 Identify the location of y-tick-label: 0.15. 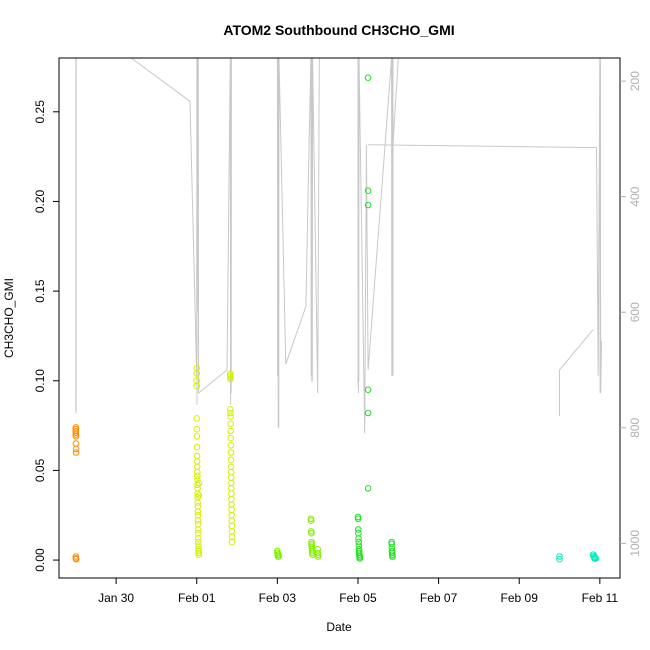
(40, 291).